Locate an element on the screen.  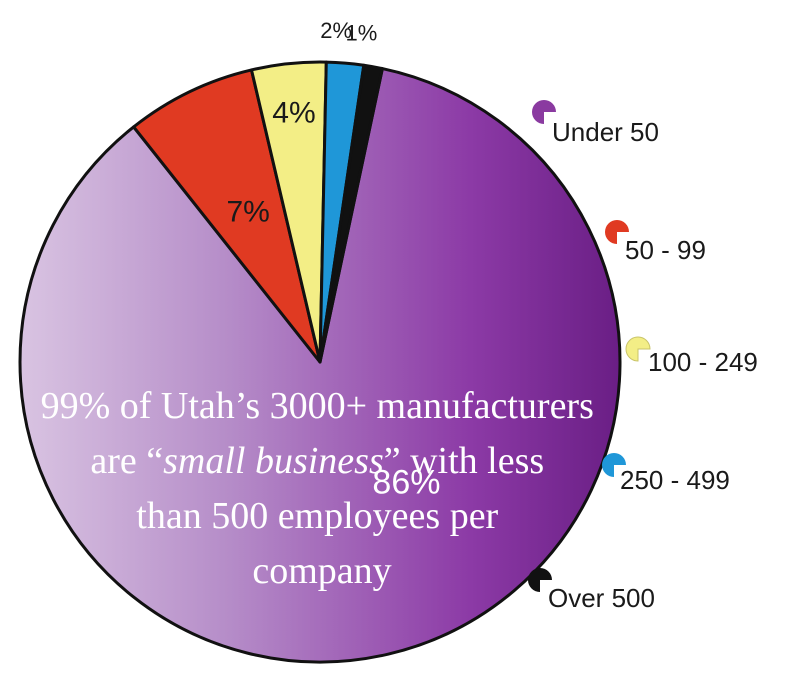
annotation-line-1: 99% of Utah’s 3000+ manufacturers is located at coordinates (317, 406).